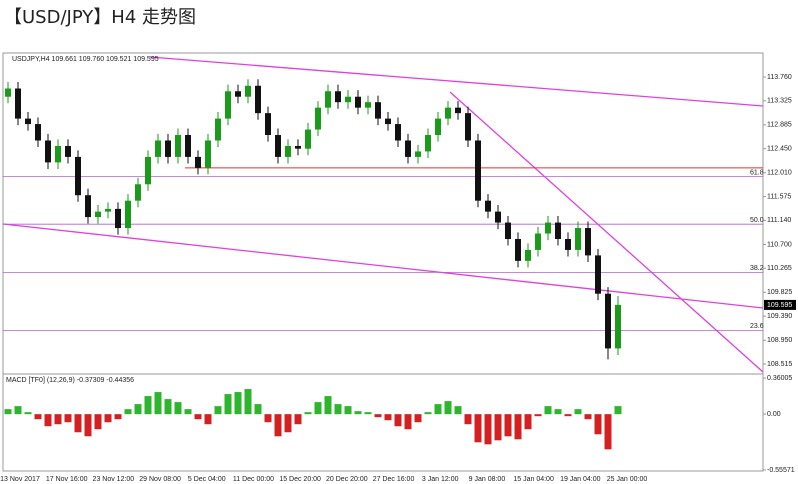  Describe the element at coordinates (779, 149) in the screenshot. I see `y-tick-label: 112.450` at that location.